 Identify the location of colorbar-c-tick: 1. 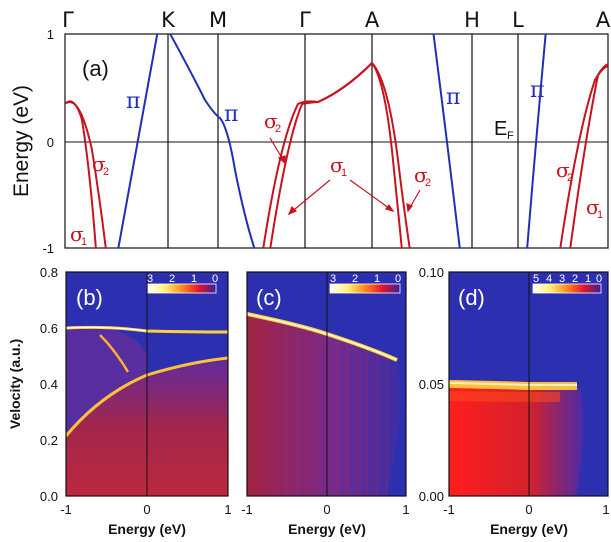
(377, 279).